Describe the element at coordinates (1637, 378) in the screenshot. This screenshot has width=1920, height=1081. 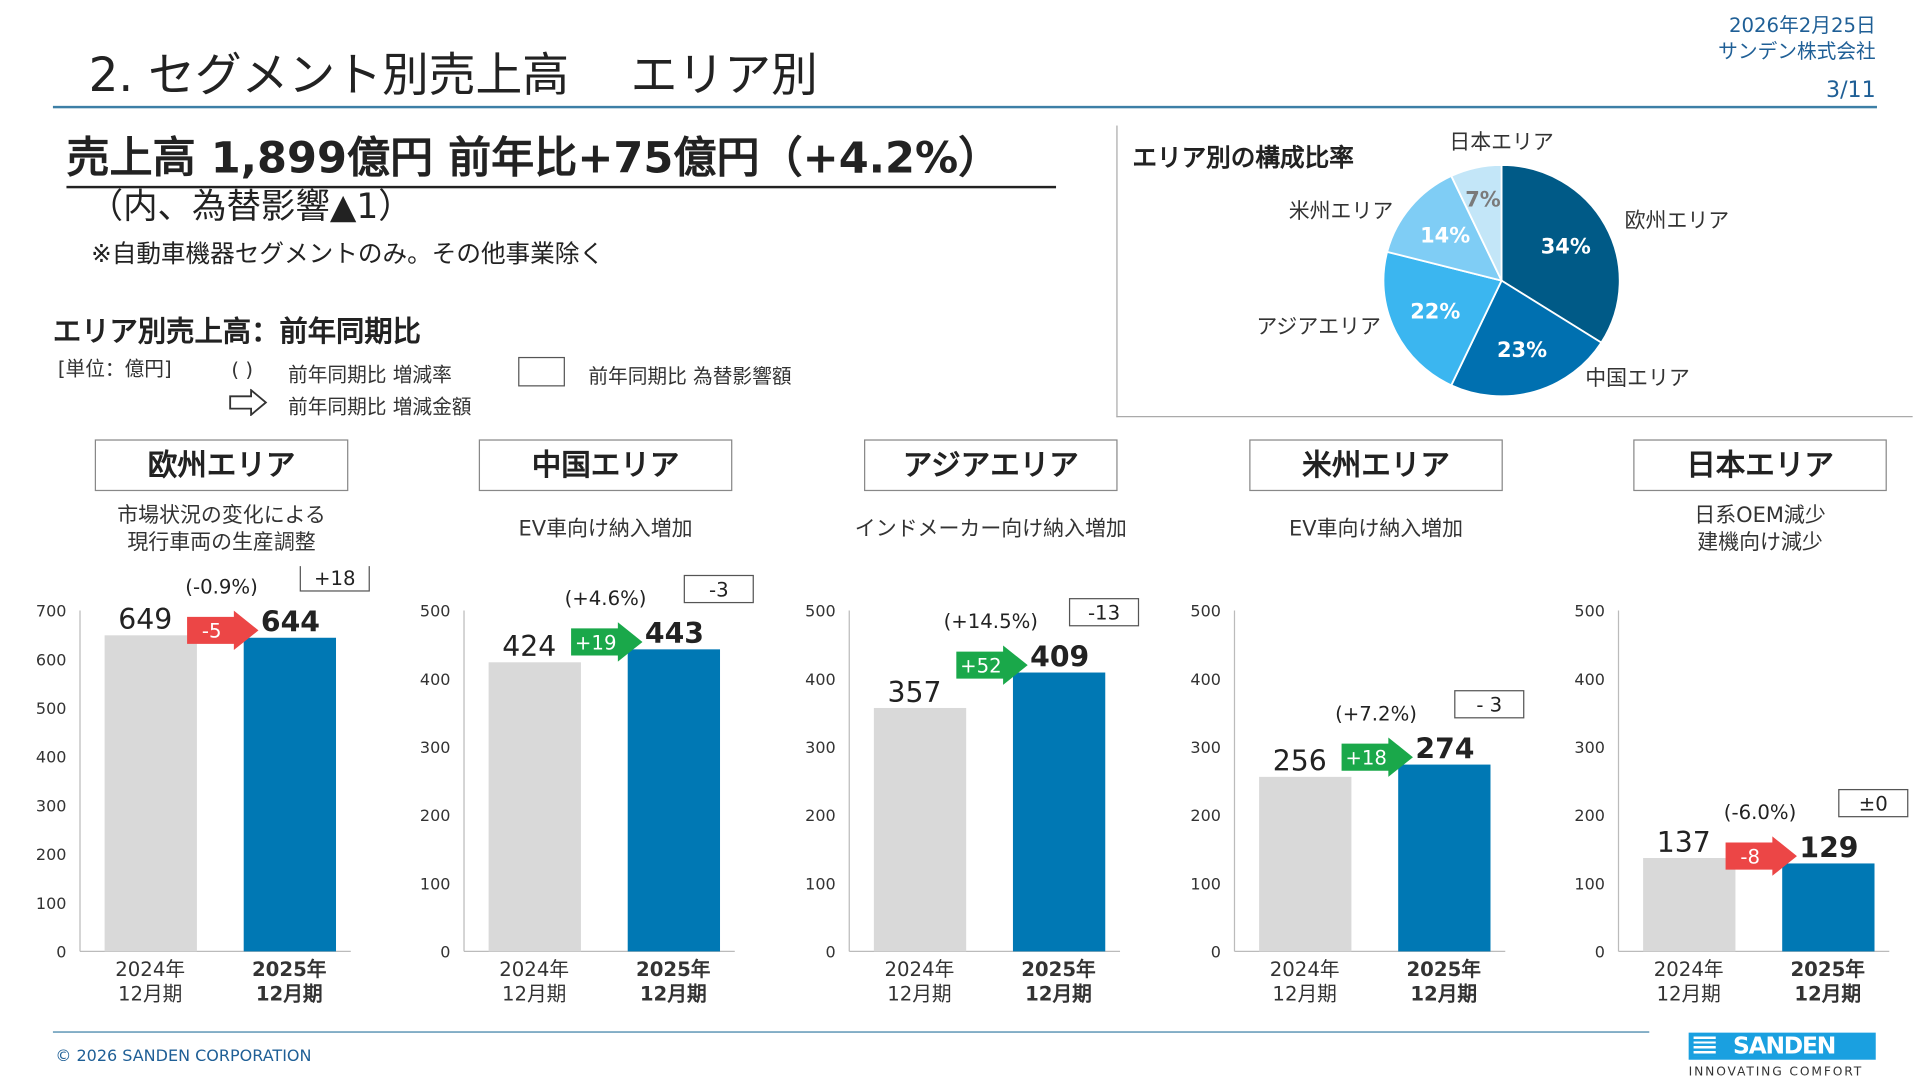
I see `pie-area-label: 中国エリア` at that location.